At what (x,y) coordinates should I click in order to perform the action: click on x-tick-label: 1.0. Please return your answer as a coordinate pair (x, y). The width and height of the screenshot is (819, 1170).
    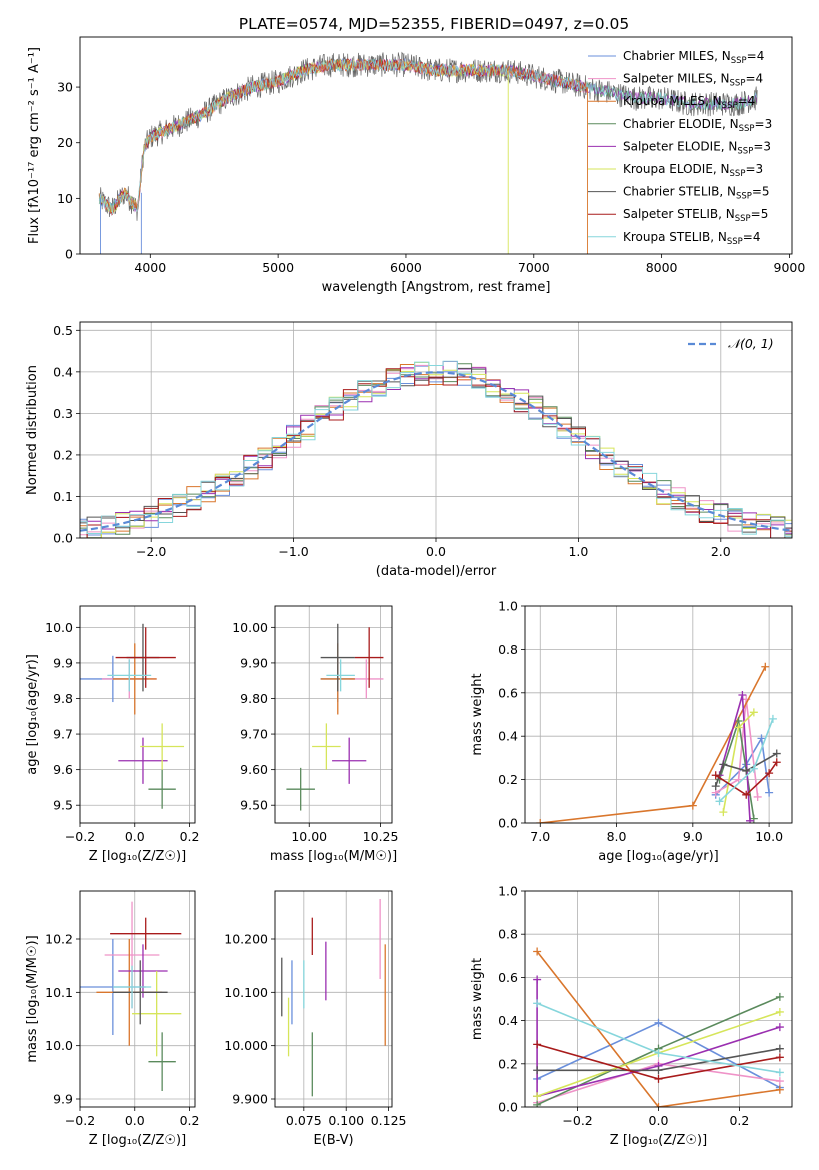
    Looking at the image, I should click on (578, 551).